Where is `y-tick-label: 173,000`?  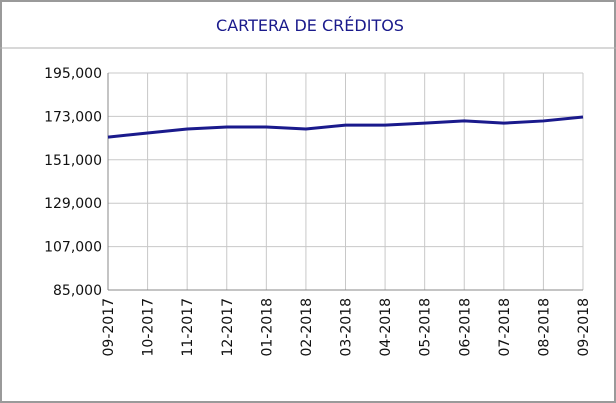
y-tick-label: 173,000 is located at coordinates (73, 117).